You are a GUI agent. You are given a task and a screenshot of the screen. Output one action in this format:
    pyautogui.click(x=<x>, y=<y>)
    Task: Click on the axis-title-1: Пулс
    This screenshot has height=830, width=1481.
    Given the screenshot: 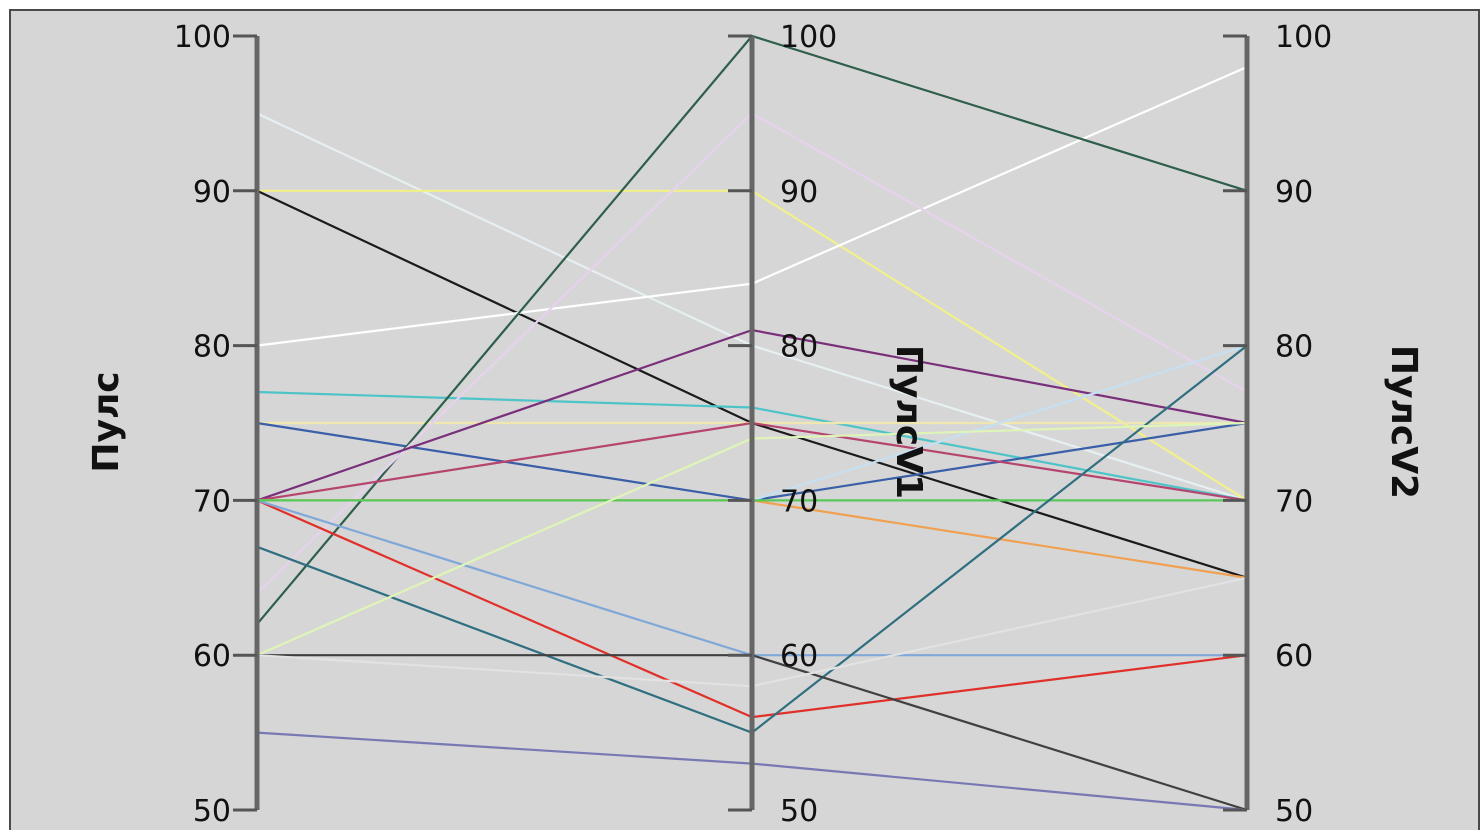 What is the action you would take?
    pyautogui.click(x=106, y=421)
    